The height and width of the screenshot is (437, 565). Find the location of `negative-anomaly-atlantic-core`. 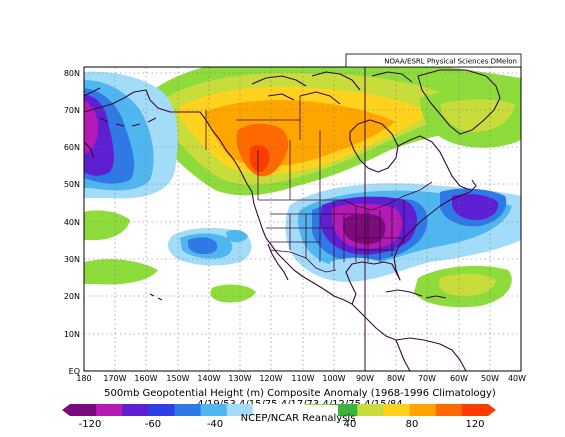

negative-anomaly-atlantic-core is located at coordinates (475, 207).